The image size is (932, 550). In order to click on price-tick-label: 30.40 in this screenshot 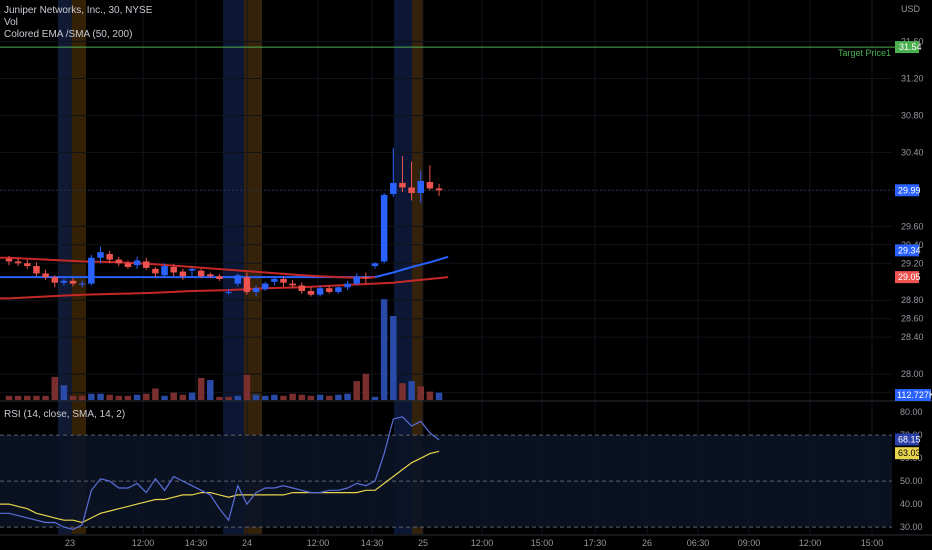, I will do `click(912, 152)`.